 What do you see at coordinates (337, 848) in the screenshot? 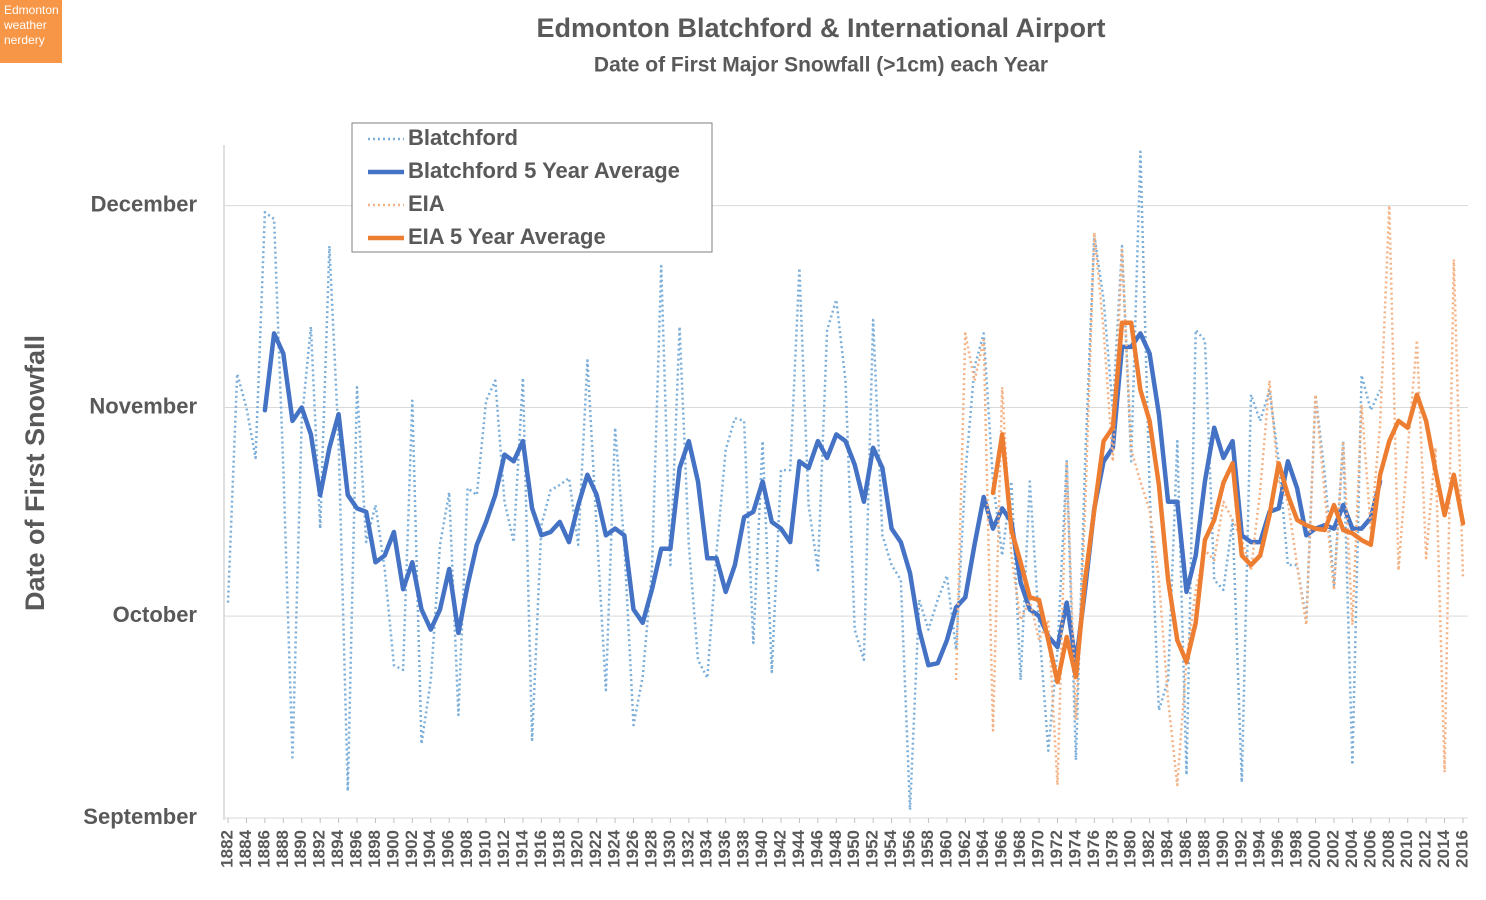
I see `x-tick-label: 1894` at bounding box center [337, 848].